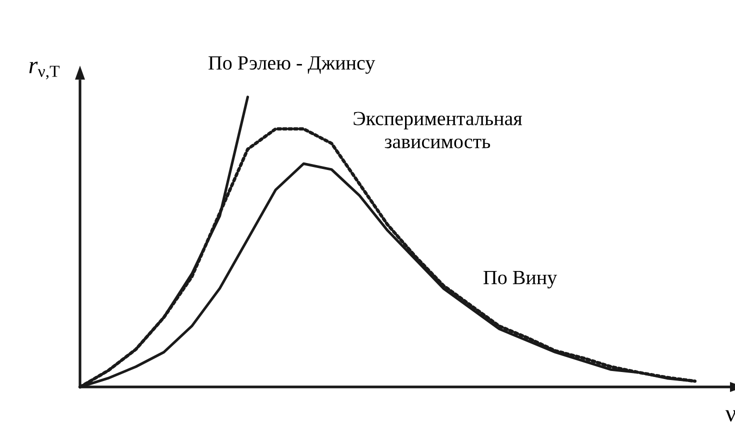  What do you see at coordinates (292, 65) in the screenshot?
I see `text: По Рэлею - Джинсу` at bounding box center [292, 65].